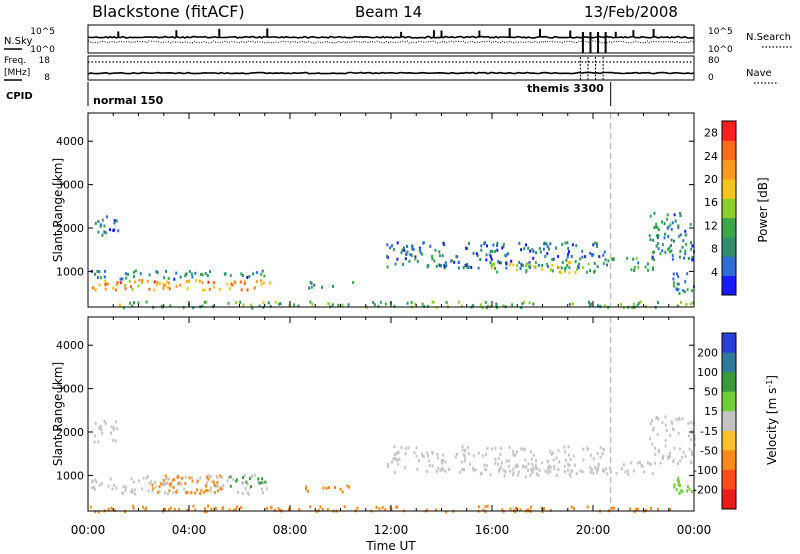 The image size is (800, 554). What do you see at coordinates (711, 133) in the screenshot?
I see `power-colorbar-tick: 28` at bounding box center [711, 133].